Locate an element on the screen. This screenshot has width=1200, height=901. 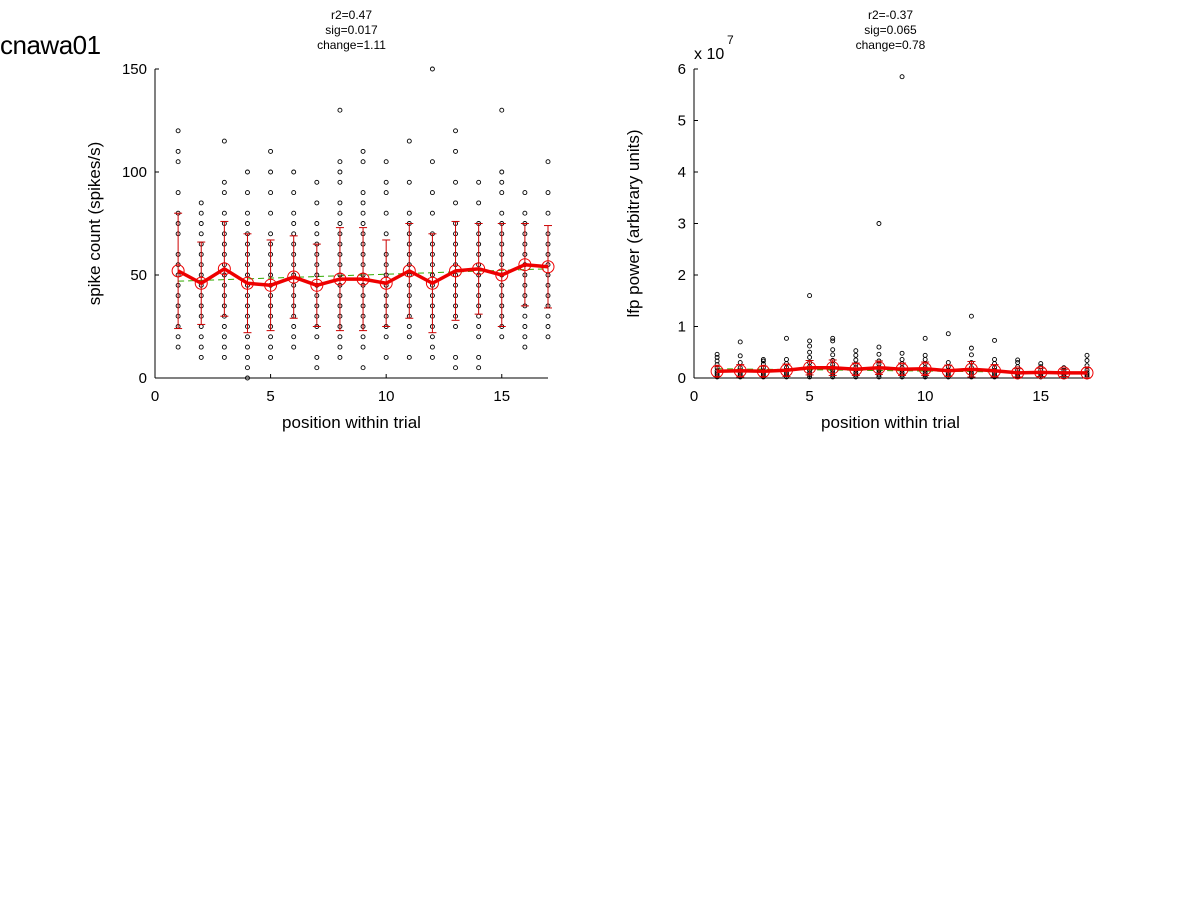
stat-label: r2=-0.37 is located at coordinates (890, 15).